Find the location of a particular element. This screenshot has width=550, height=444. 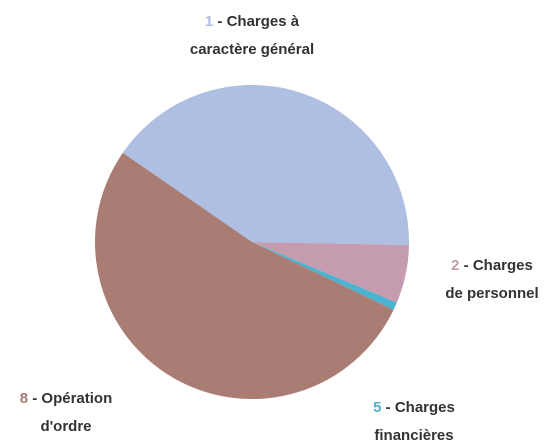

slice-code: 5 is located at coordinates (377, 407).